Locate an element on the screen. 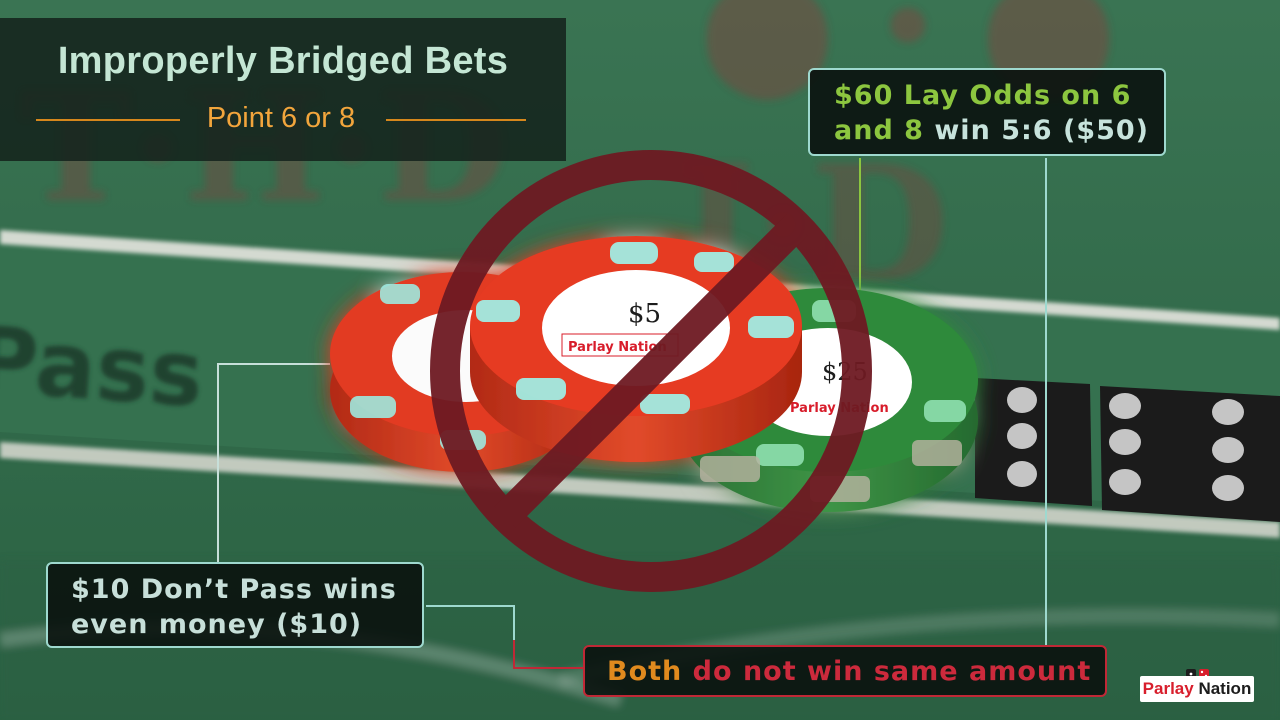  page-title: Improperly Bridged Bets is located at coordinates (283, 61).